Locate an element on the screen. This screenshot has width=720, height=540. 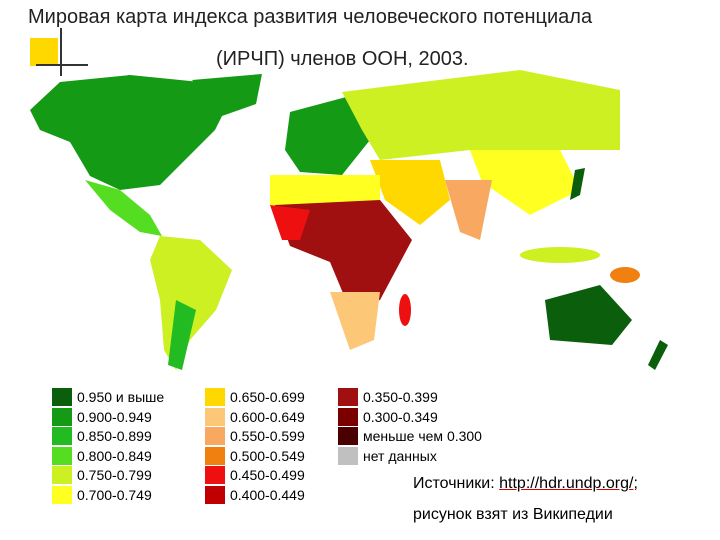
south-cone is located at coordinates (182, 335).